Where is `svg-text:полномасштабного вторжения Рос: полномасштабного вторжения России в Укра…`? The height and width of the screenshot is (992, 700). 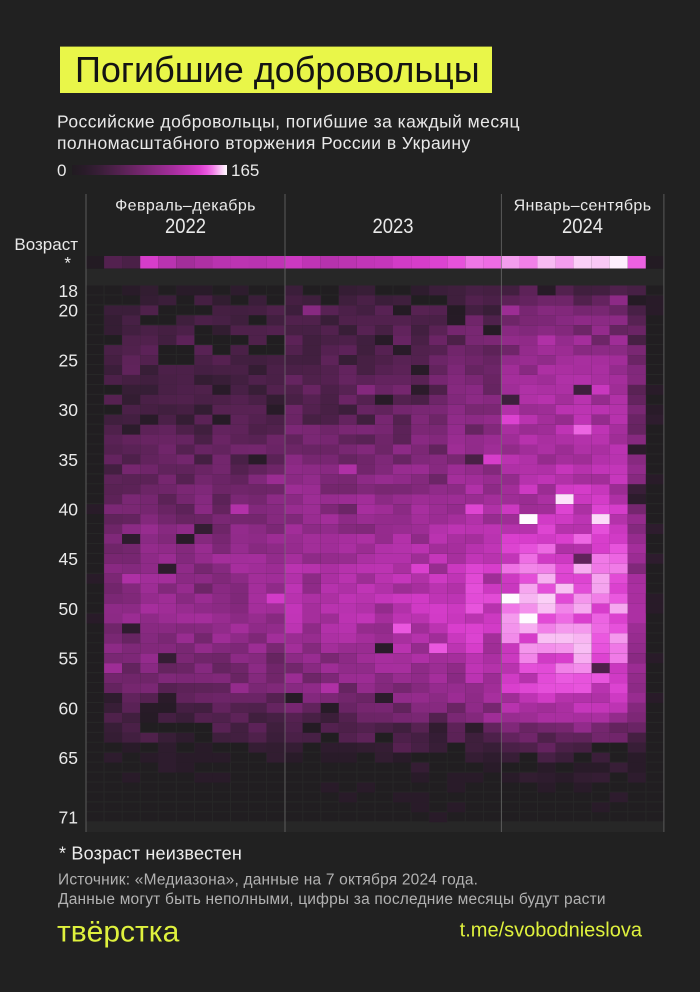 svg-text:полномасштабного вторжения Рос: полномасштабного вторжения России в Укра… is located at coordinates (264, 143).